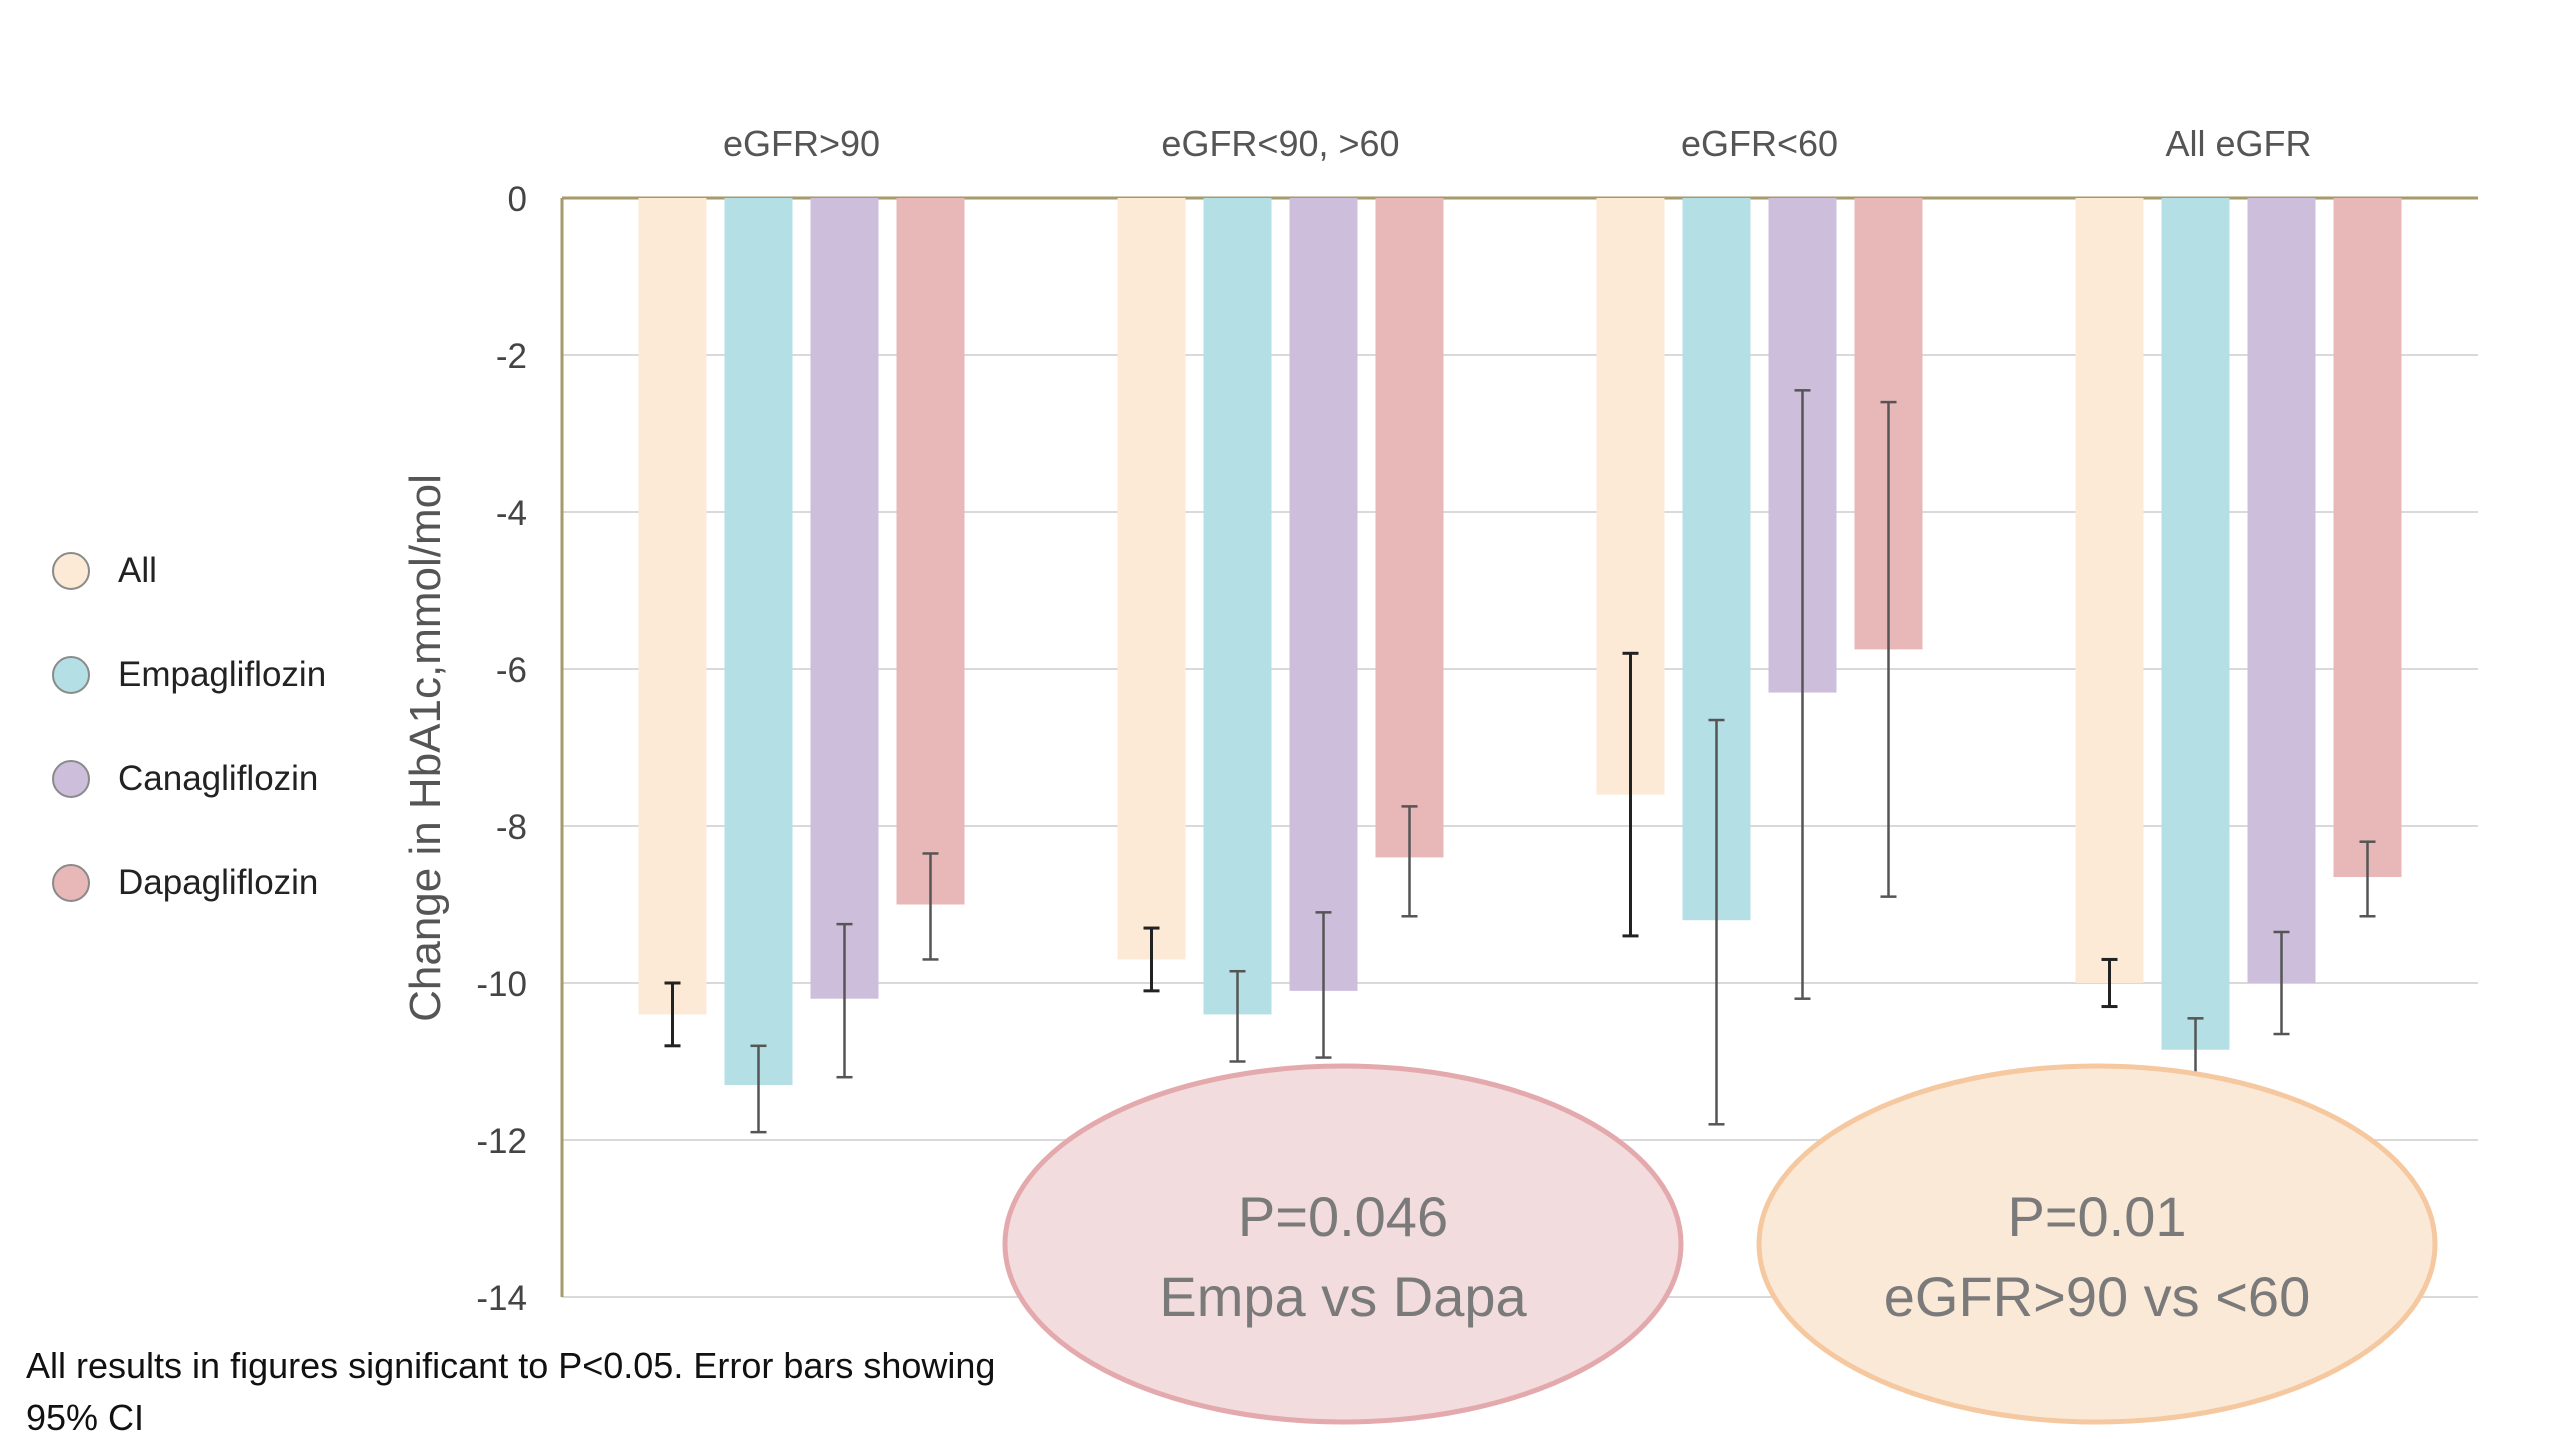 This screenshot has height=1444, width=2560. What do you see at coordinates (189, 571) in the screenshot?
I see `legend-item-all: All` at bounding box center [189, 571].